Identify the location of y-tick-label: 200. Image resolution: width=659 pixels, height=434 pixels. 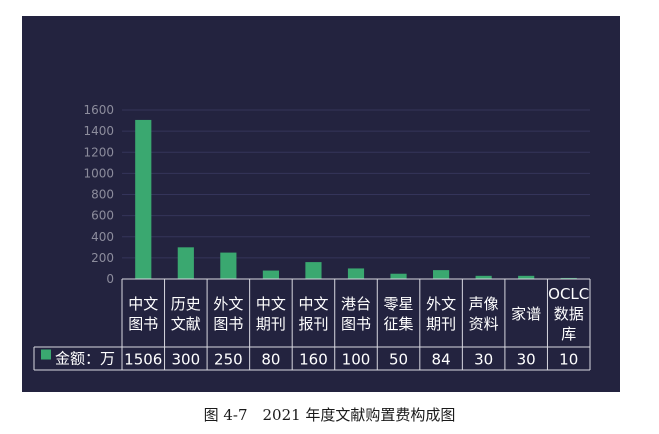
(102, 258).